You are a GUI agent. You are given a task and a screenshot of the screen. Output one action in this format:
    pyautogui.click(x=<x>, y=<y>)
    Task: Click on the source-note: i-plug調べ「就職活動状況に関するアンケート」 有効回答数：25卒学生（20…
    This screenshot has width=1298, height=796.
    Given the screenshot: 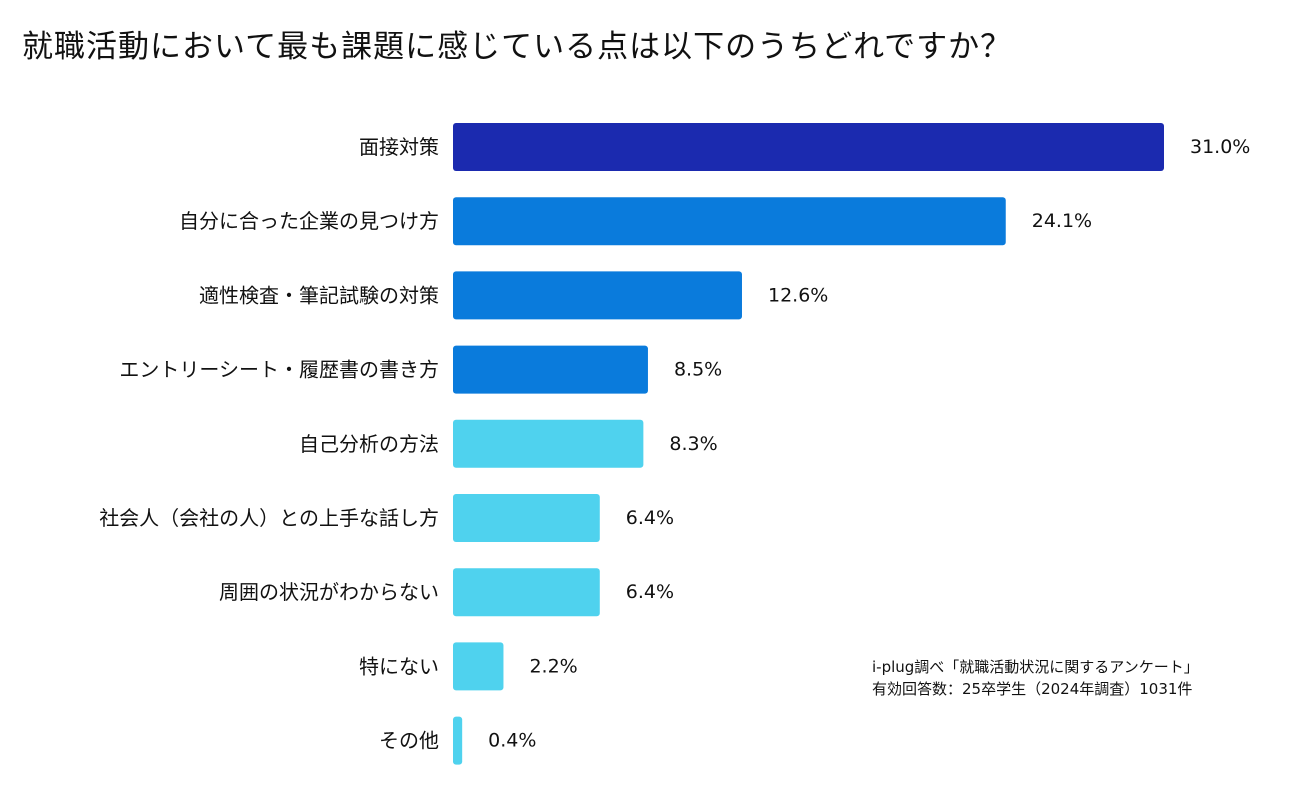 What is the action you would take?
    pyautogui.click(x=1035, y=678)
    